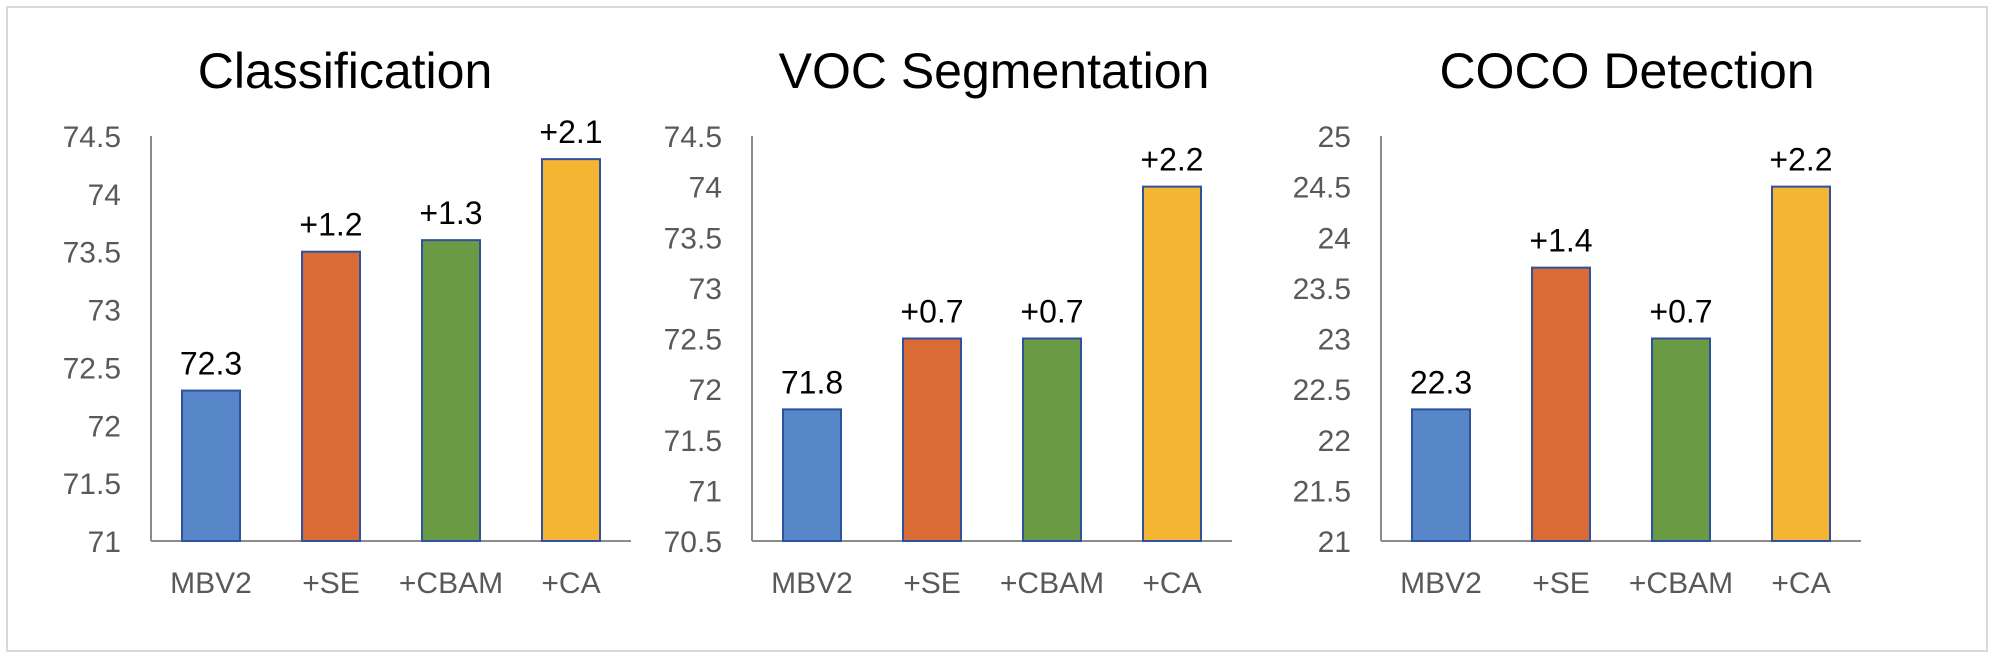  Describe the element at coordinates (994, 71) in the screenshot. I see `chart-title: VOC Segmentation` at that location.